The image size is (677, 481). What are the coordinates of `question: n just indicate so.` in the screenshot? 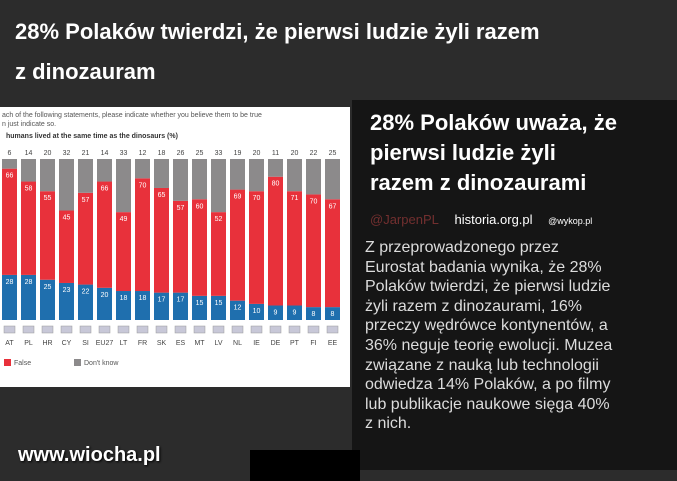 It's located at (29, 124).